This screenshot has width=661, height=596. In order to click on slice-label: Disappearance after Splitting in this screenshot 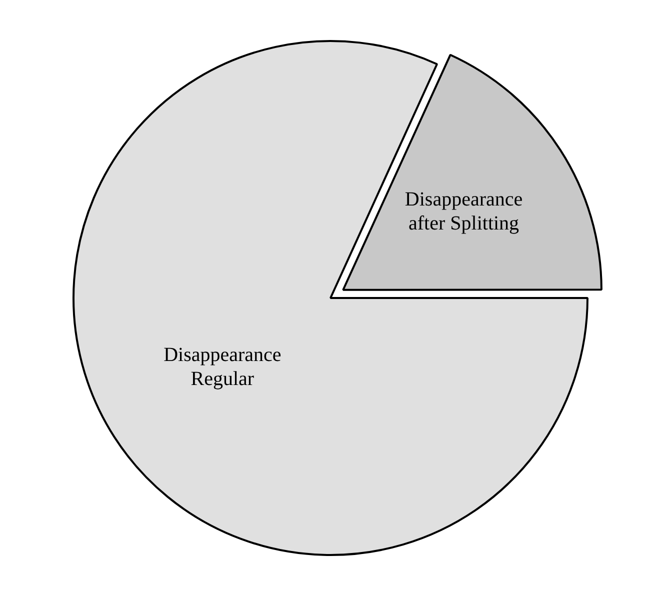, I will do `click(463, 211)`.